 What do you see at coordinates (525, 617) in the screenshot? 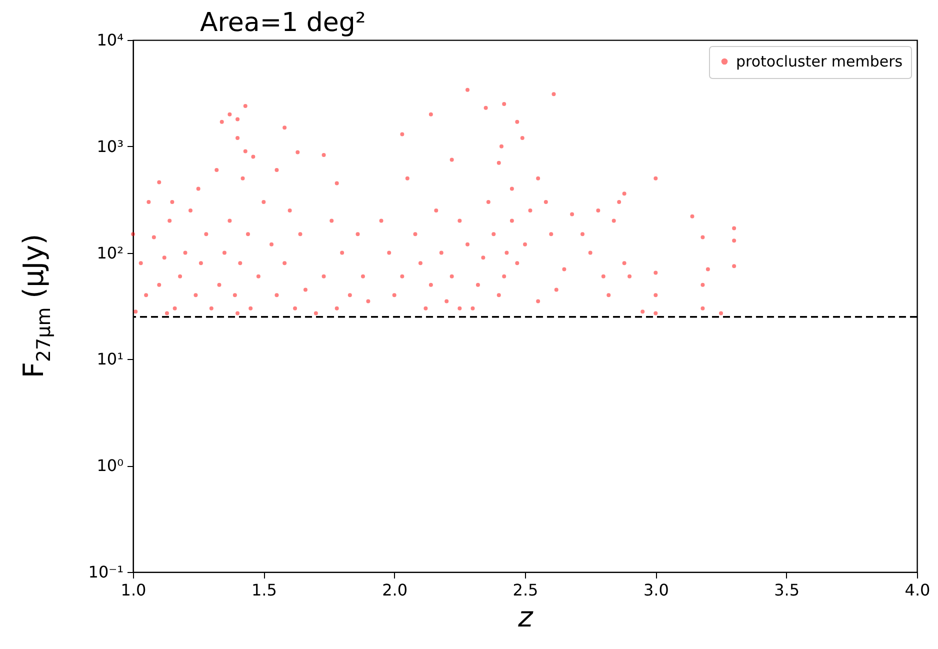
I see `x-axis-title: z` at bounding box center [525, 617].